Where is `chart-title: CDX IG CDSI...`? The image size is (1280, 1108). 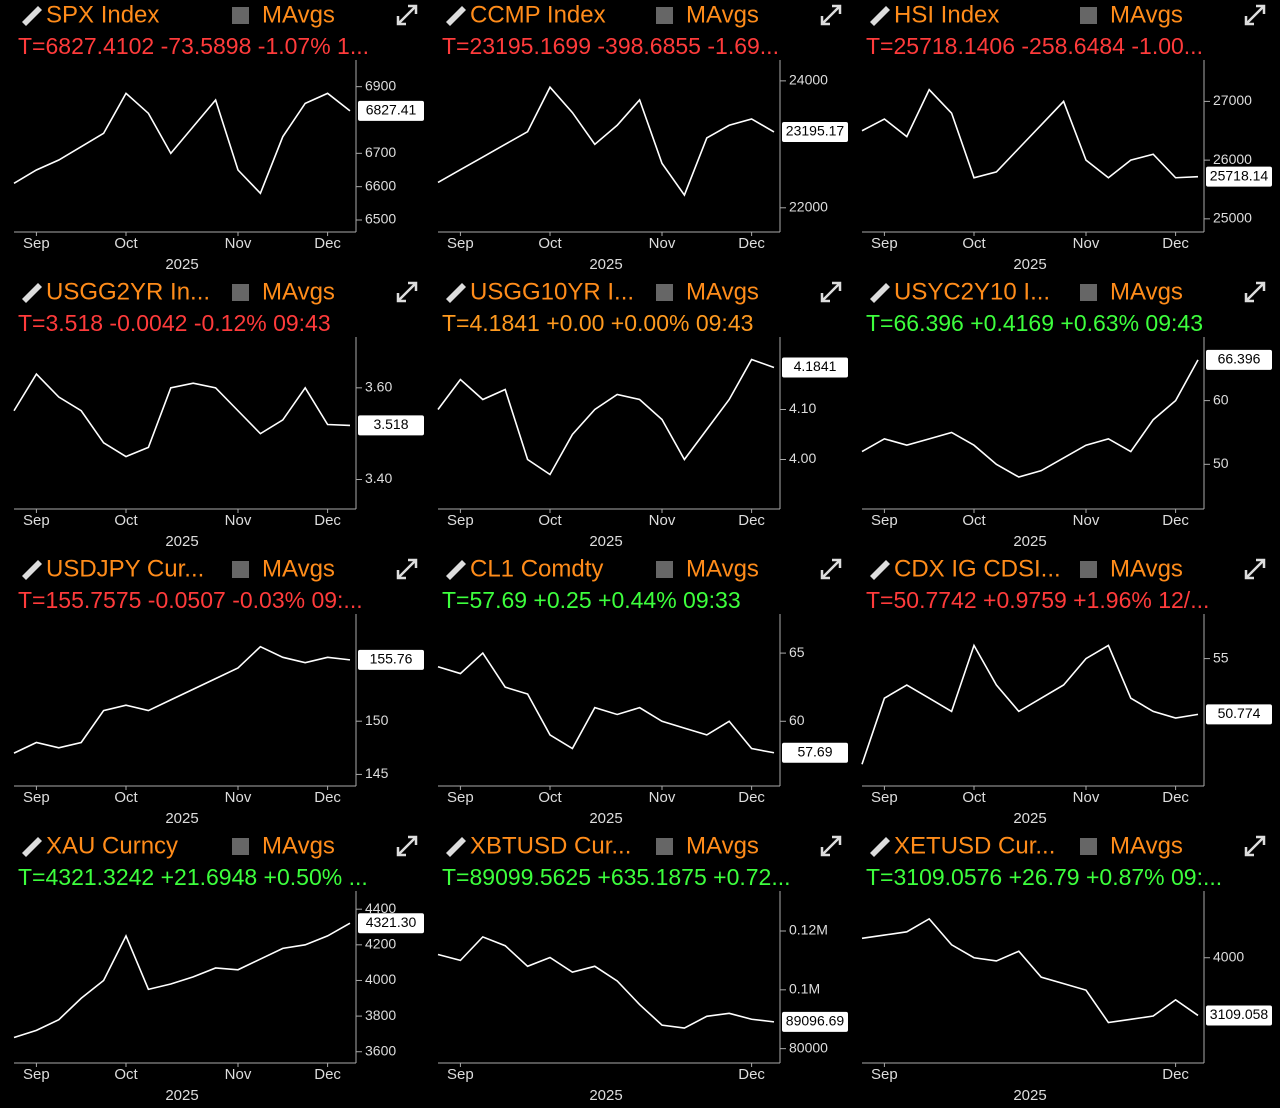 chart-title: CDX IG CDSI... is located at coordinates (977, 568).